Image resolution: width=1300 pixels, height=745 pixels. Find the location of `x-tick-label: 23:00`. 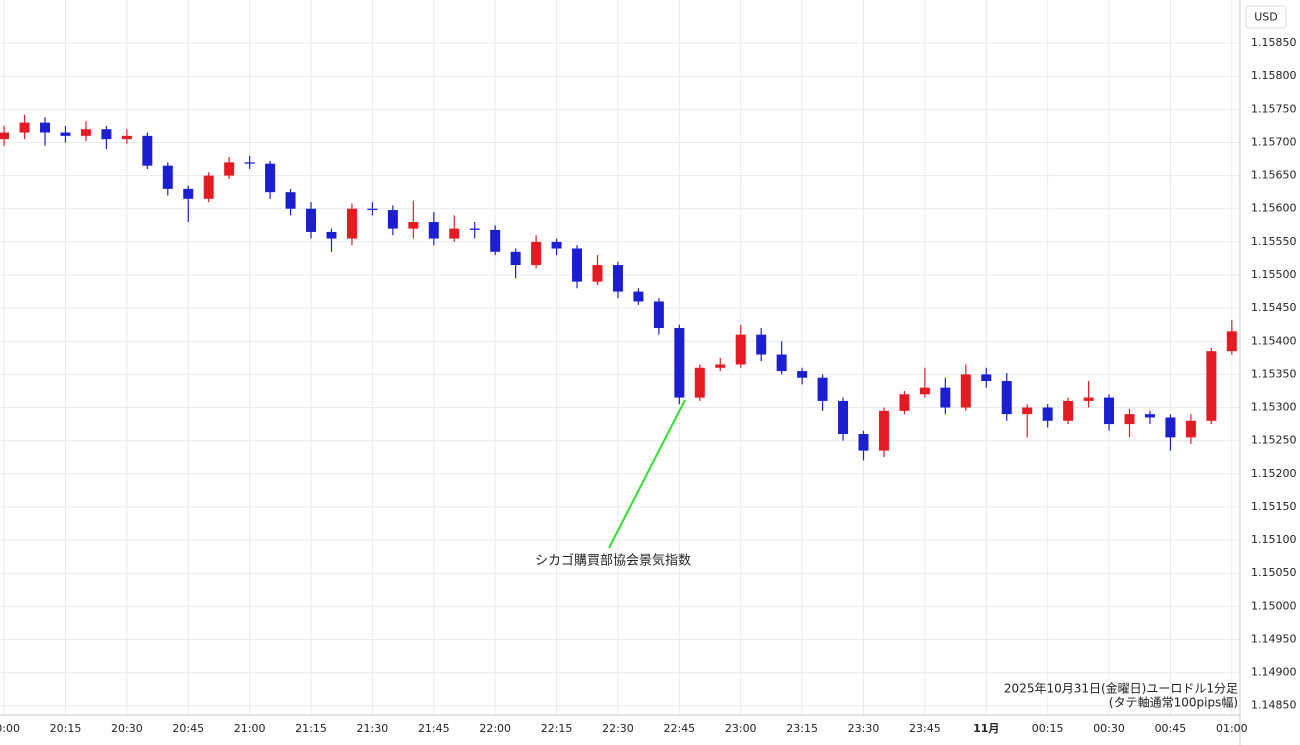

x-tick-label: 23:00 is located at coordinates (741, 728).